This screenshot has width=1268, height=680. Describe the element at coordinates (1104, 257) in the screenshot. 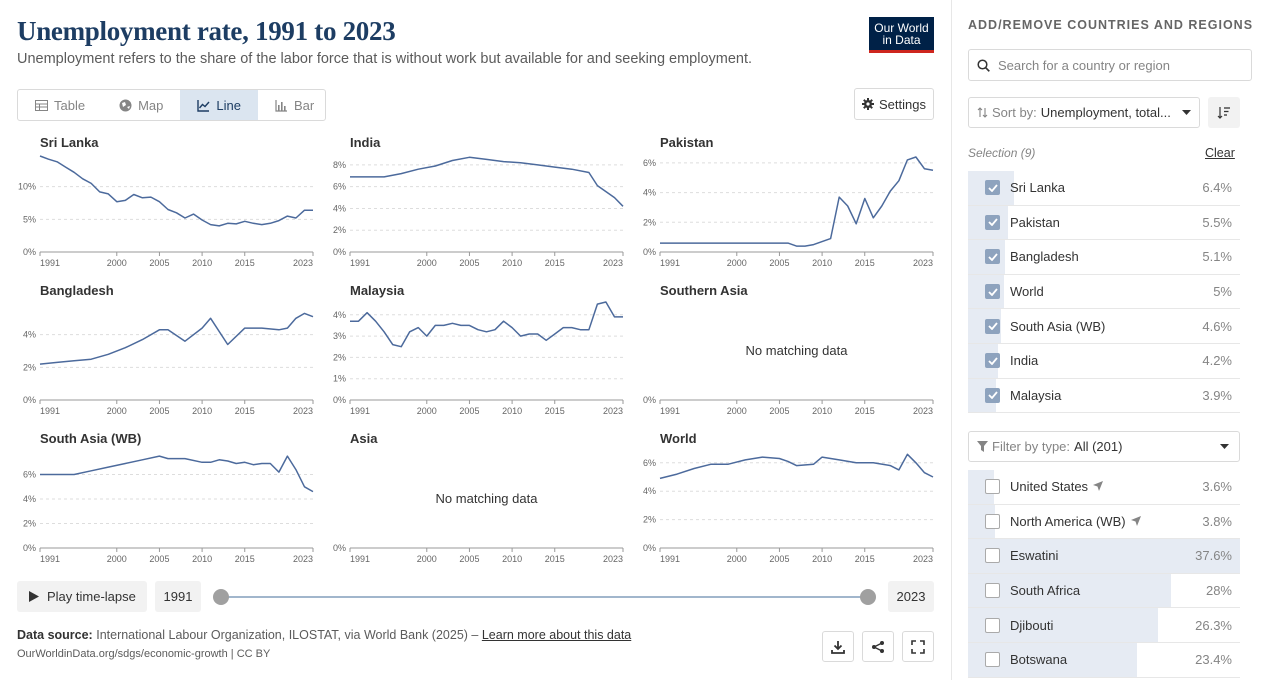

I see `entity-row: Bangladesh 5.1%` at that location.